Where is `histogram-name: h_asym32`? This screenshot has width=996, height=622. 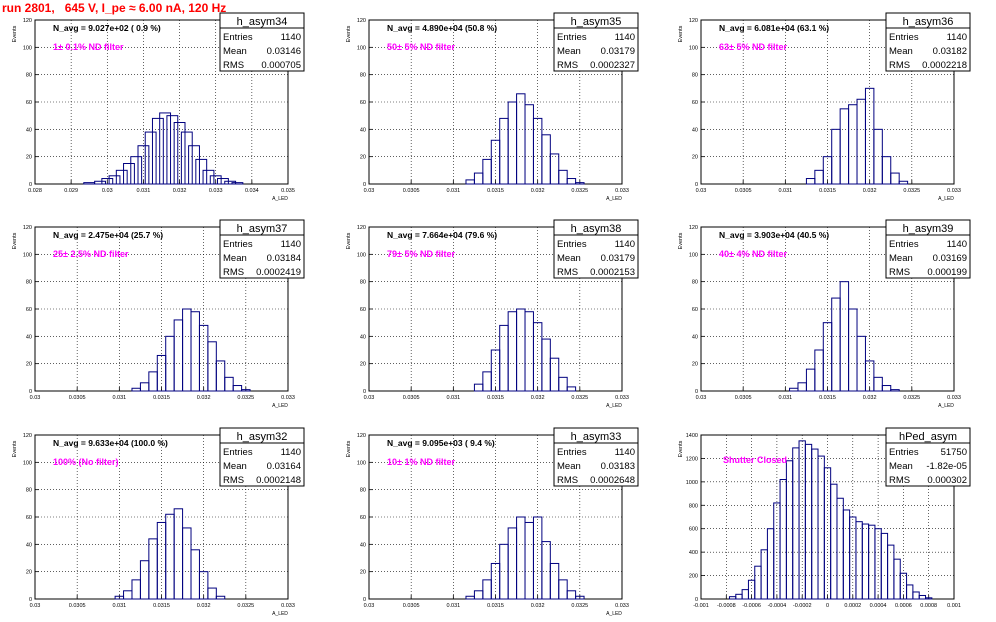
histogram-name: h_asym32 is located at coordinates (262, 437).